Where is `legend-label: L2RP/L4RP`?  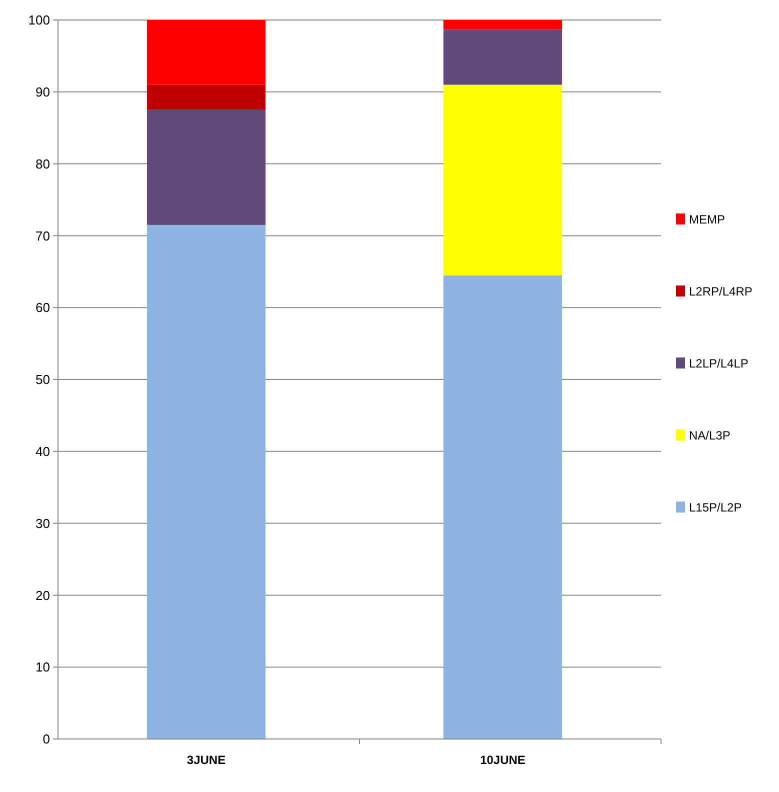
legend-label: L2RP/L4RP is located at coordinates (720, 291).